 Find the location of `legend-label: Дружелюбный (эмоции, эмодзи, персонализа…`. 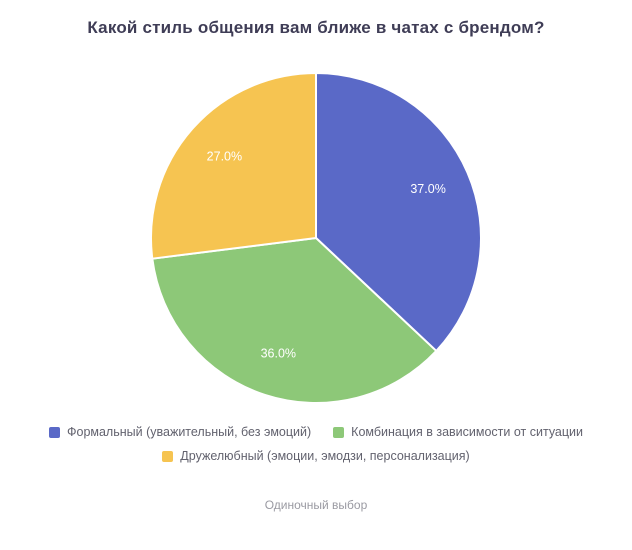

legend-label: Дружелюбный (эмоции, эмодзи, персонализа… is located at coordinates (325, 456).